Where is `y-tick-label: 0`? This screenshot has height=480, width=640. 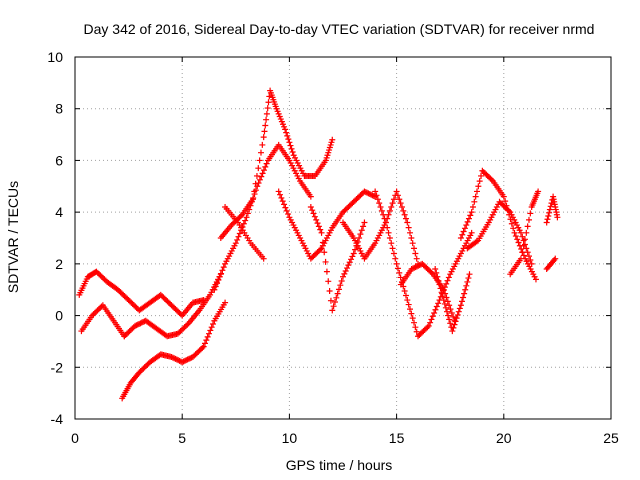
y-tick-label: 0 is located at coordinates (59, 316).